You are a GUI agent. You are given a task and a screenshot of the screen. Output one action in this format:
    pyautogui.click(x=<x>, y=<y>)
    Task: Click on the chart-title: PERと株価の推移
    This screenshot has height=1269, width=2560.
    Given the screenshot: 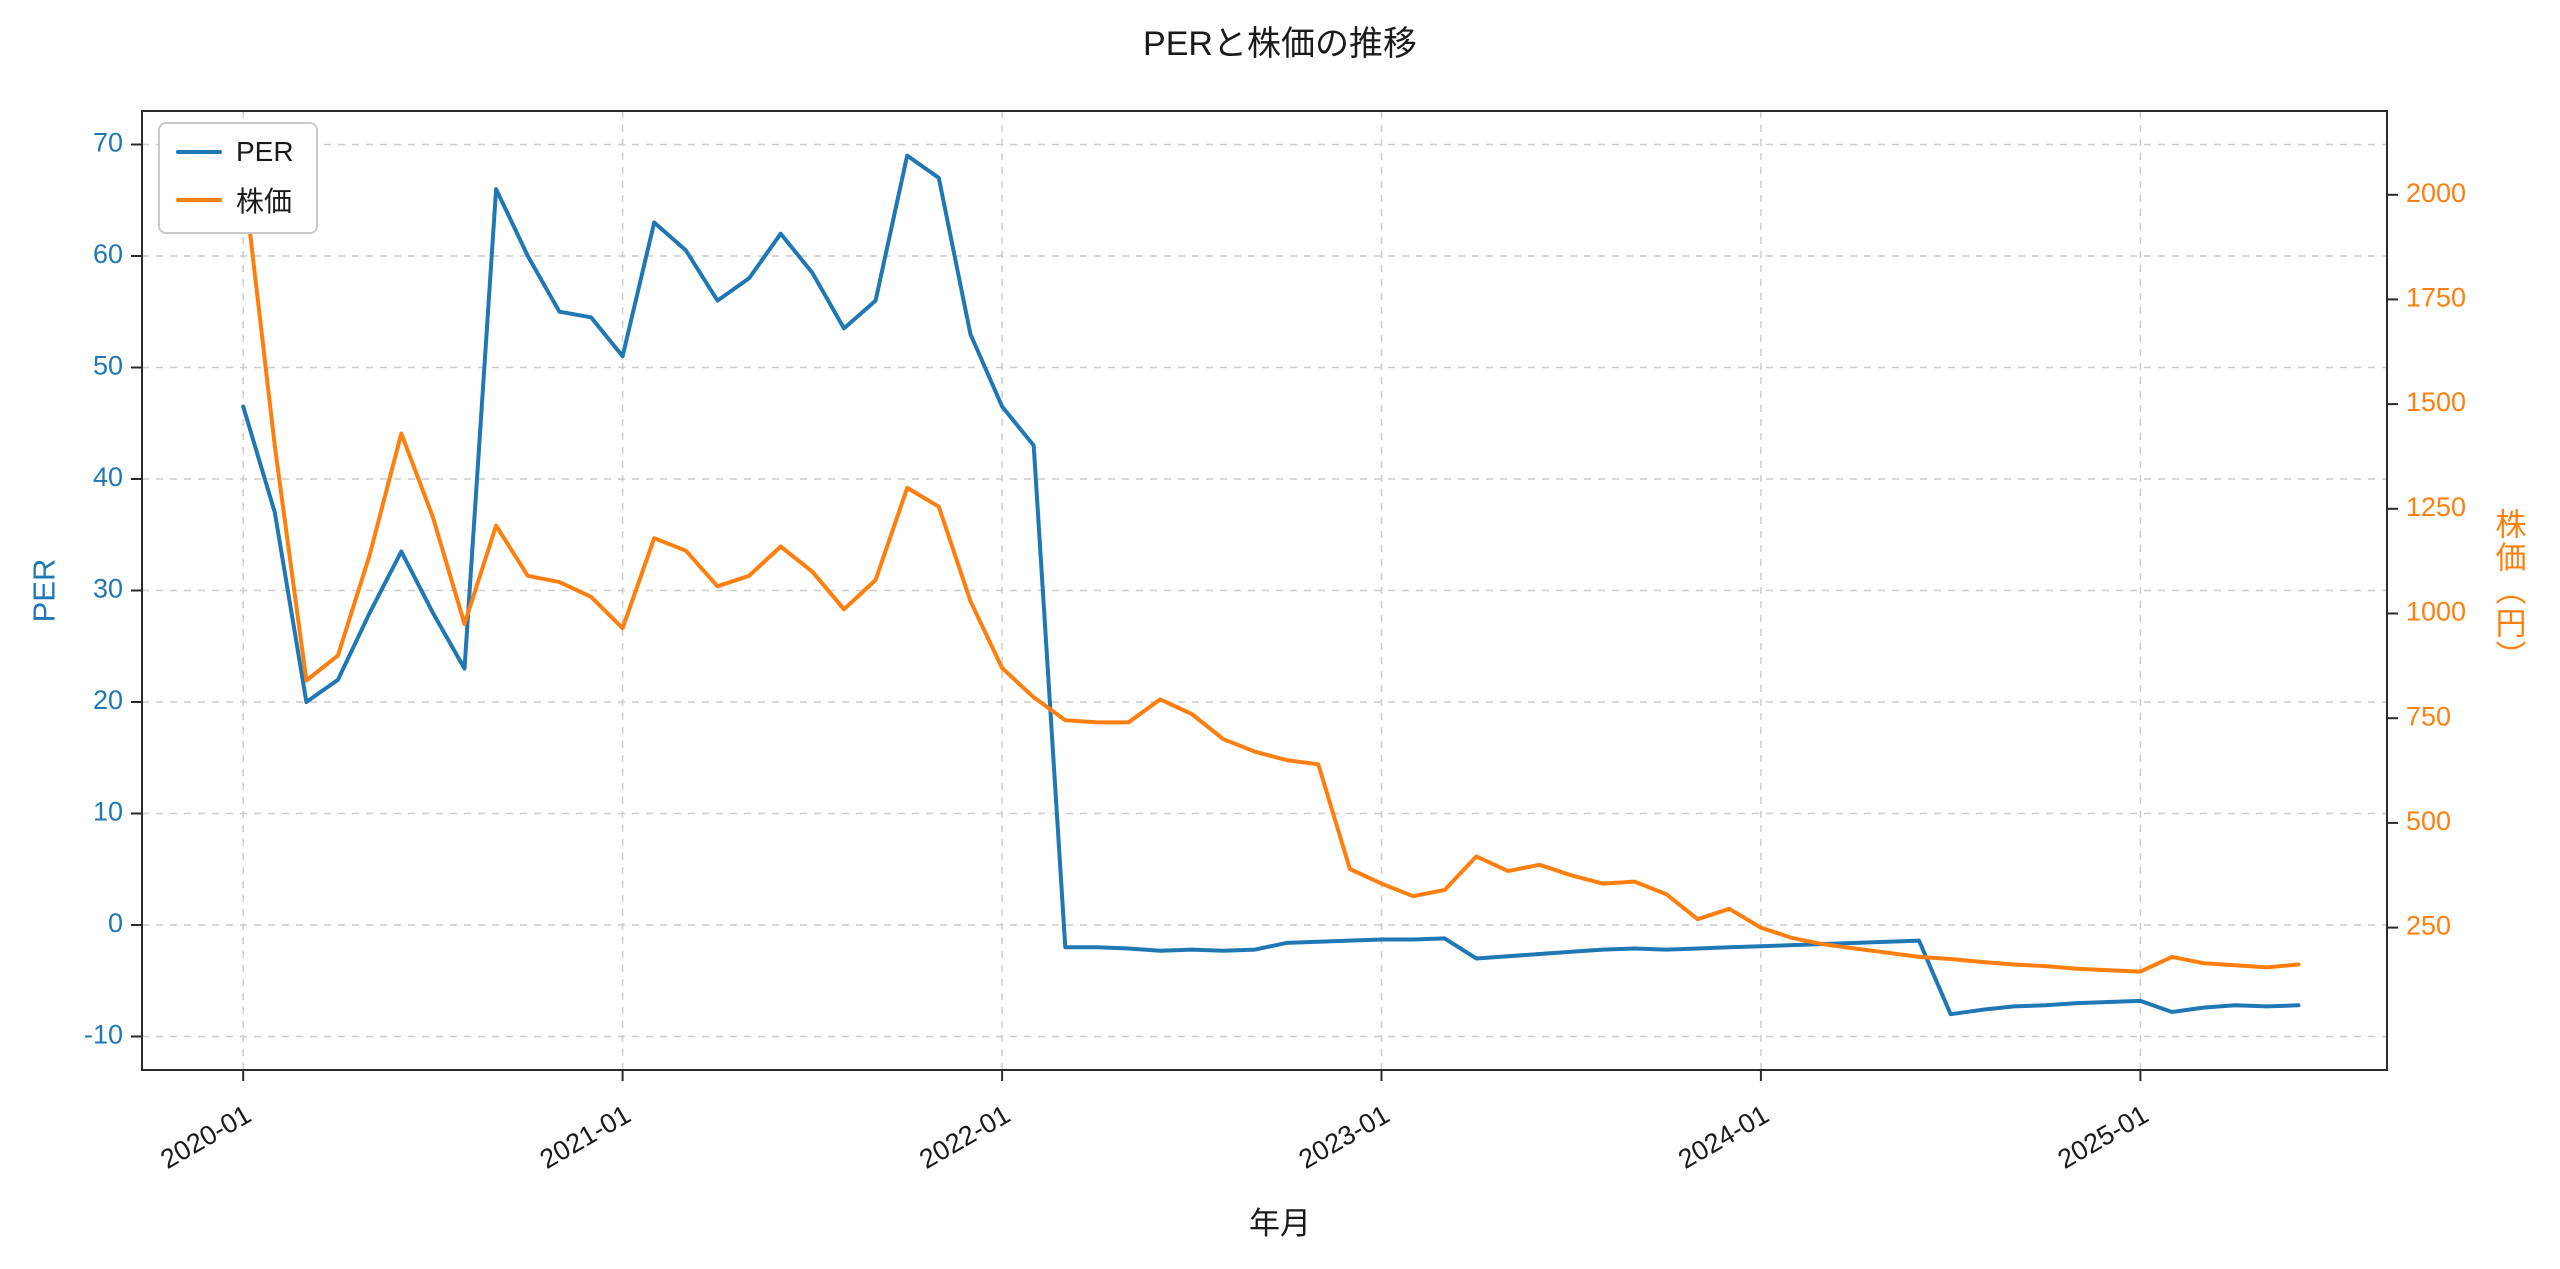 What is the action you would take?
    pyautogui.click(x=1280, y=44)
    